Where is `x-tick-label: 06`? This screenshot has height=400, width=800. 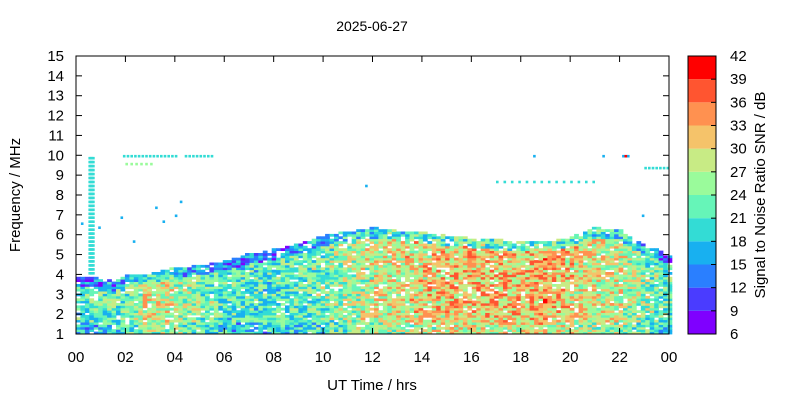 x-tick-label: 06 is located at coordinates (224, 357).